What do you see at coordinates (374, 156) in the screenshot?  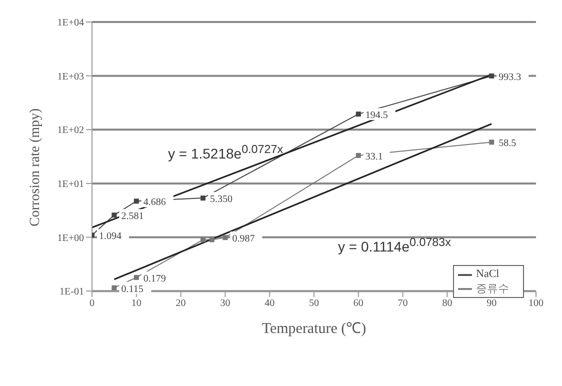 I see `data-label: 33.1` at bounding box center [374, 156].